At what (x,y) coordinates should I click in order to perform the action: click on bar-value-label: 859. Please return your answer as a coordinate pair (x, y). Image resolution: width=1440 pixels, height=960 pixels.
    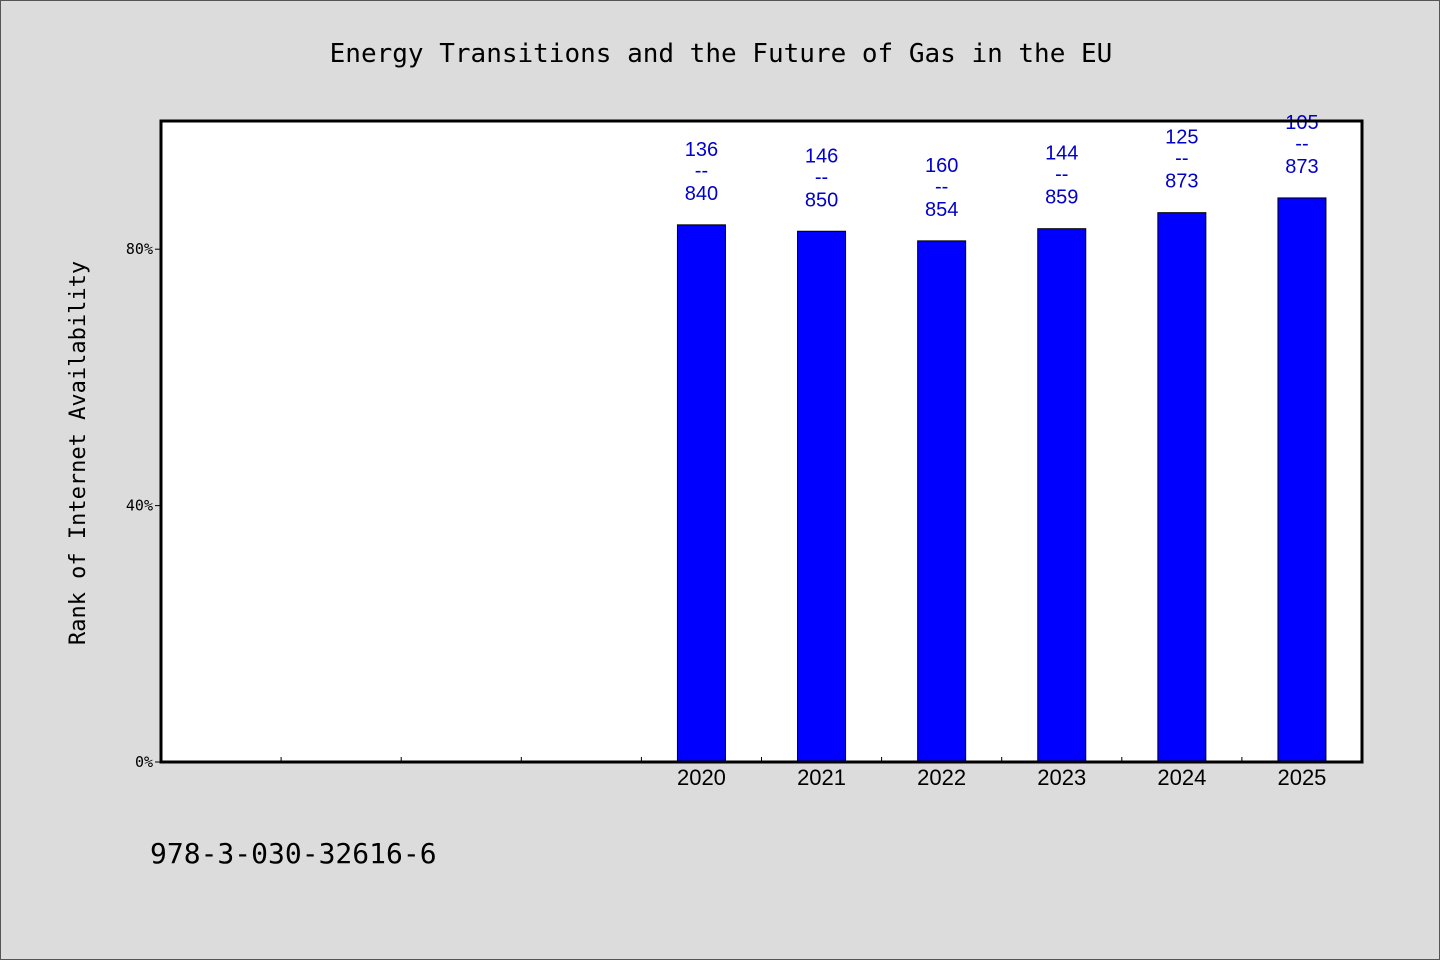
    Looking at the image, I should click on (1061, 198).